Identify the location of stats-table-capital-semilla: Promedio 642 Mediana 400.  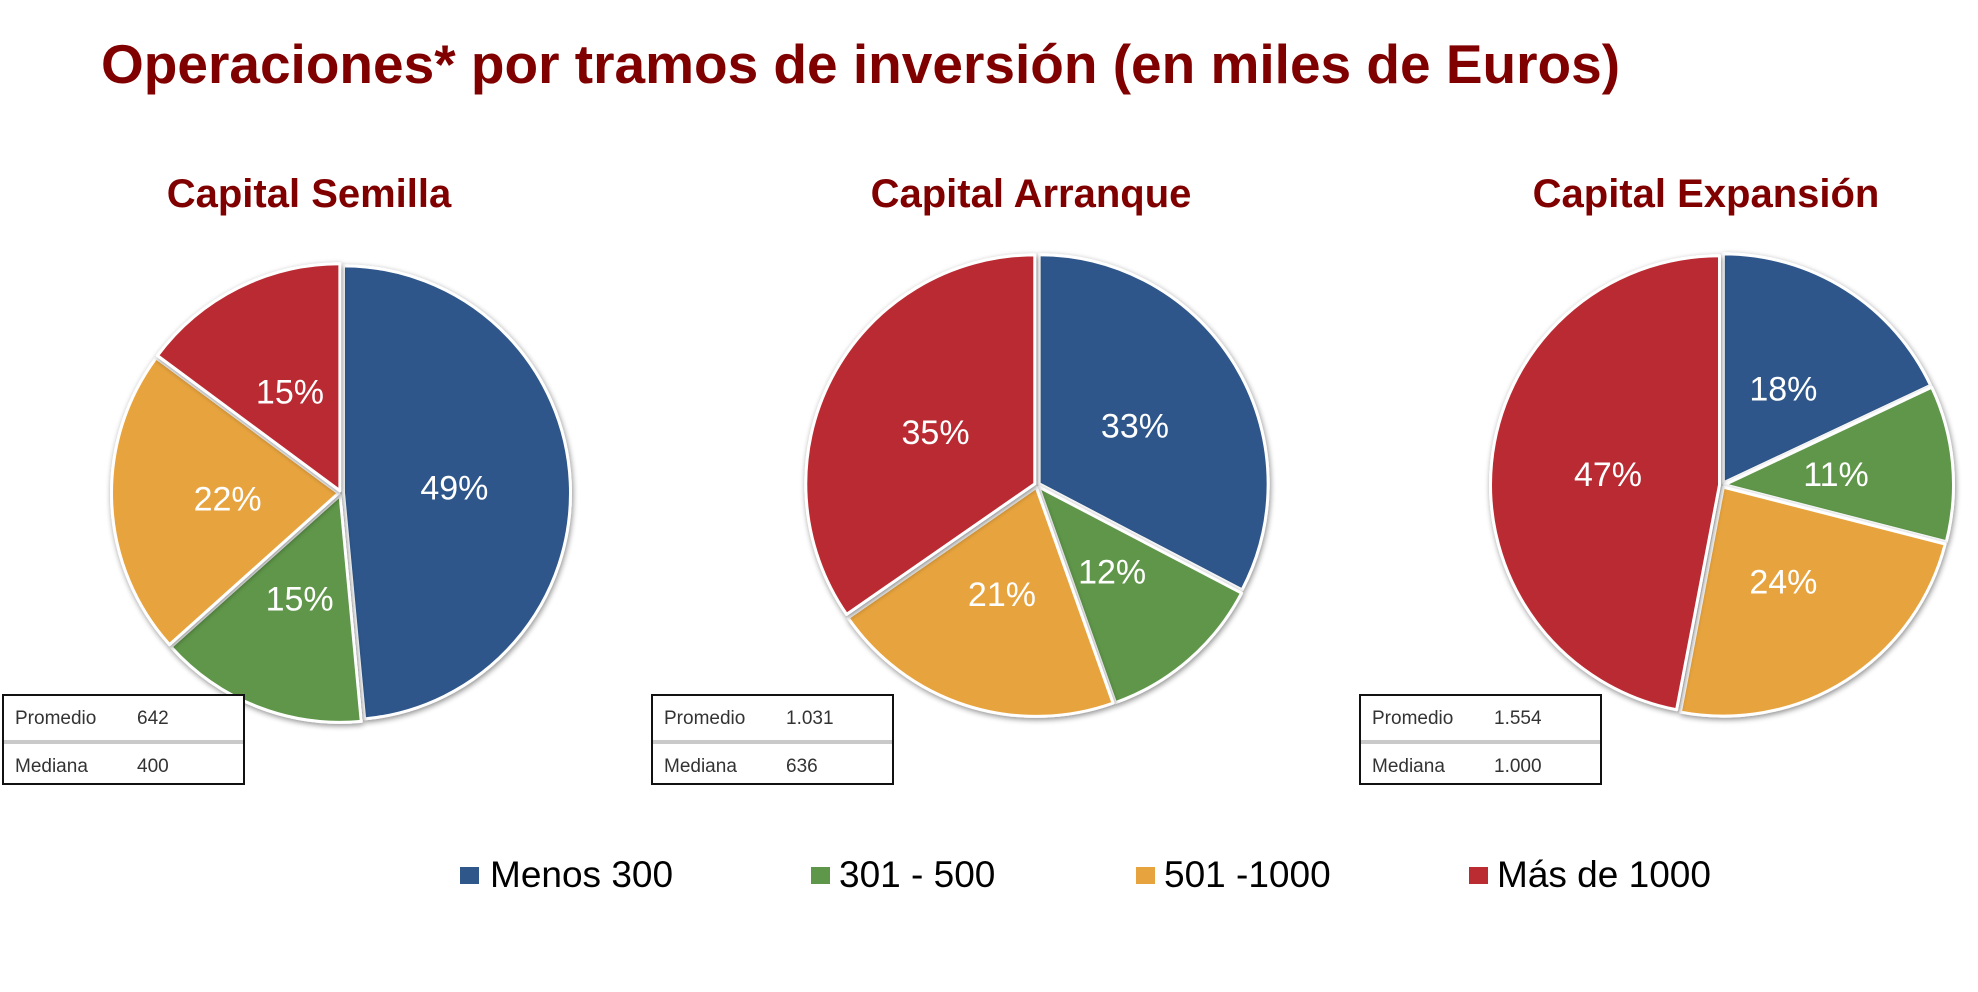
(123, 739).